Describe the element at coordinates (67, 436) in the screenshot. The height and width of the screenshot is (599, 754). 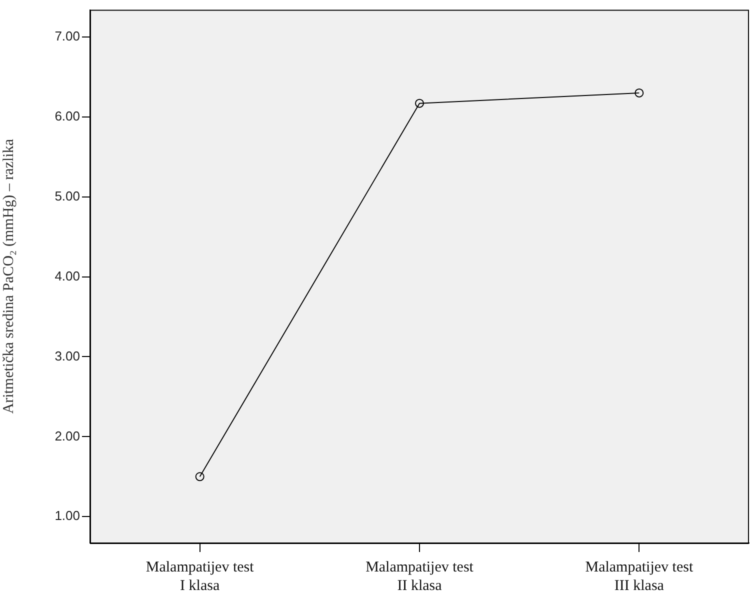
I see `y-tick-label: 2.00` at that location.